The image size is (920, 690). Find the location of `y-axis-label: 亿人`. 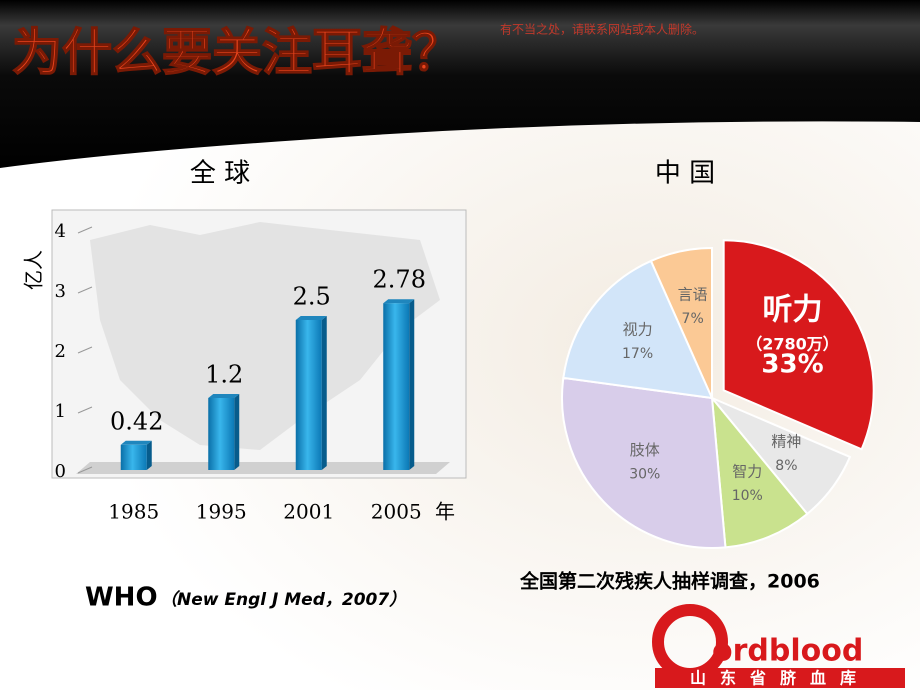

y-axis-label: 亿人 is located at coordinates (34, 270).